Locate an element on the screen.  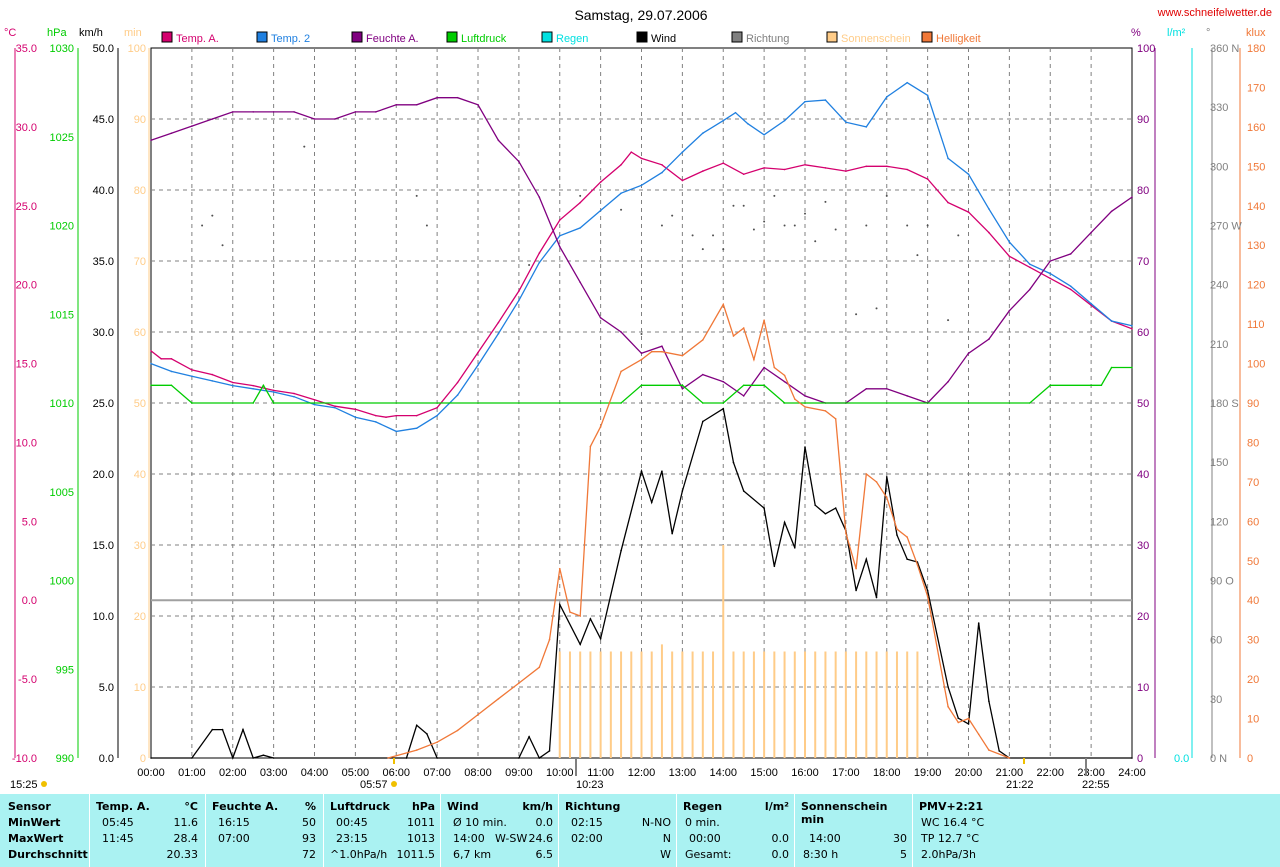
kmh-tick: 25.0 is located at coordinates (103, 404).